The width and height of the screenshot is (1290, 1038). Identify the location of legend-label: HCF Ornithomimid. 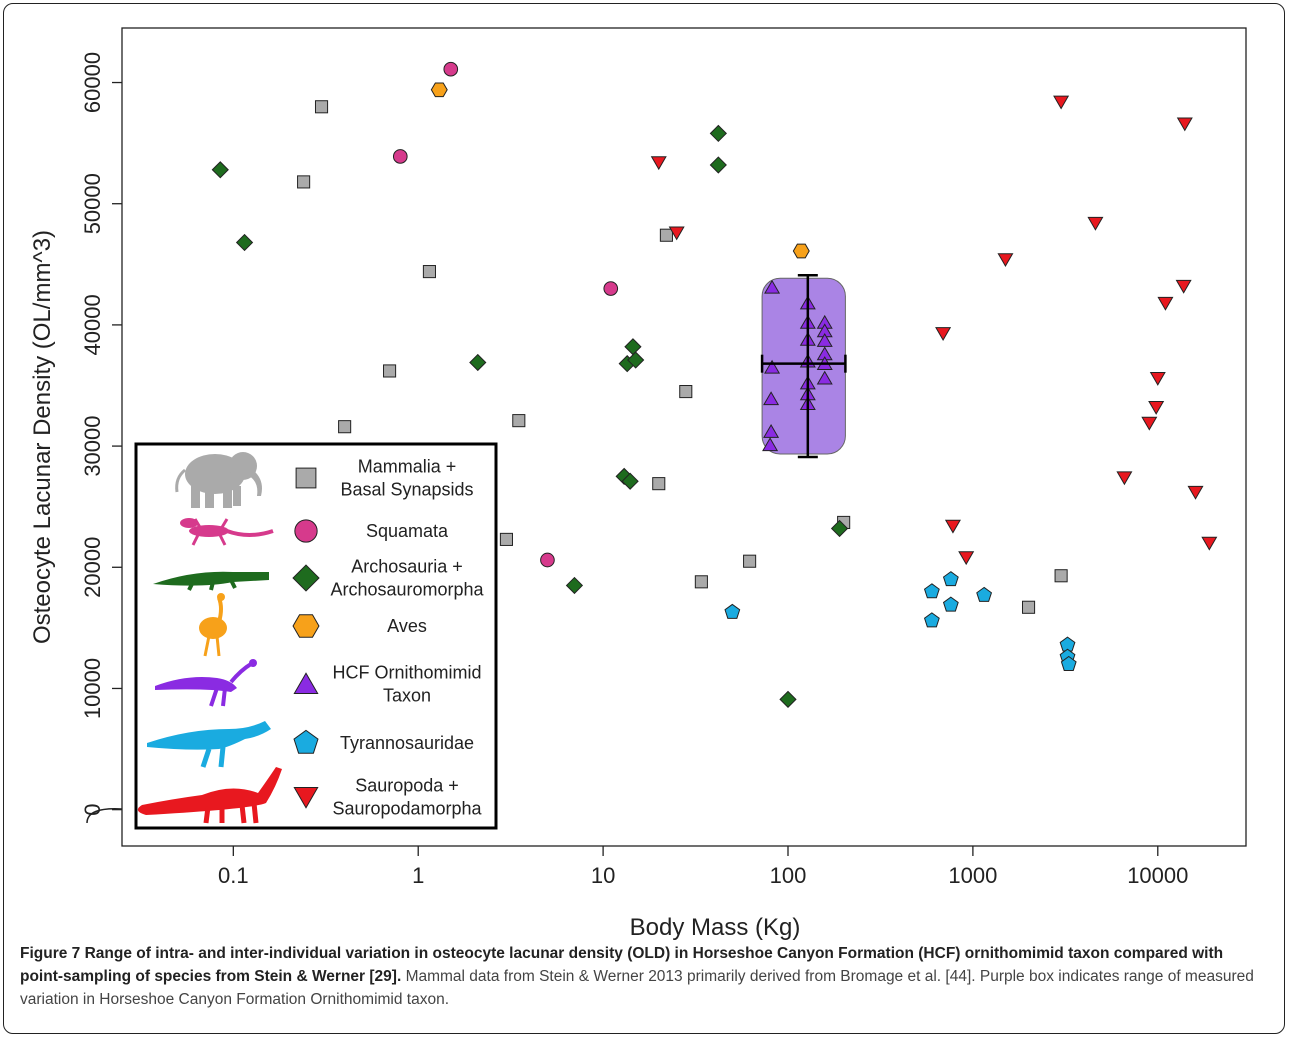
(406, 673).